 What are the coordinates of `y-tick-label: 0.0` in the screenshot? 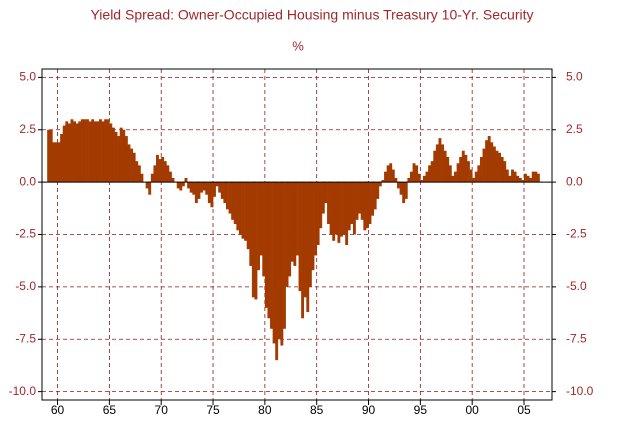 It's located at (27, 181).